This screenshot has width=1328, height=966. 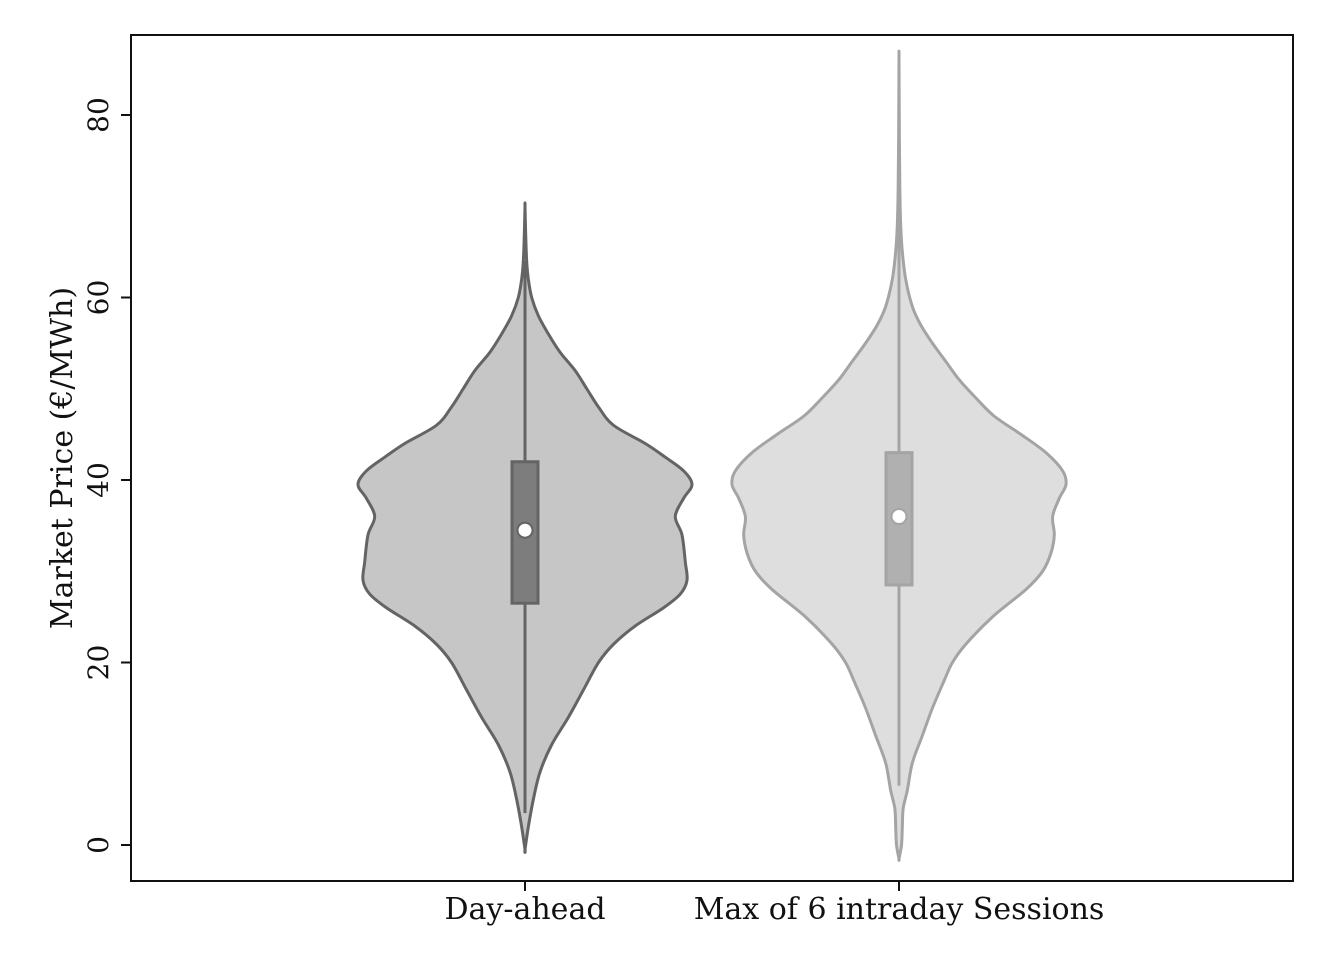 I want to click on y-tick-label-40: 40, so click(x=98, y=480).